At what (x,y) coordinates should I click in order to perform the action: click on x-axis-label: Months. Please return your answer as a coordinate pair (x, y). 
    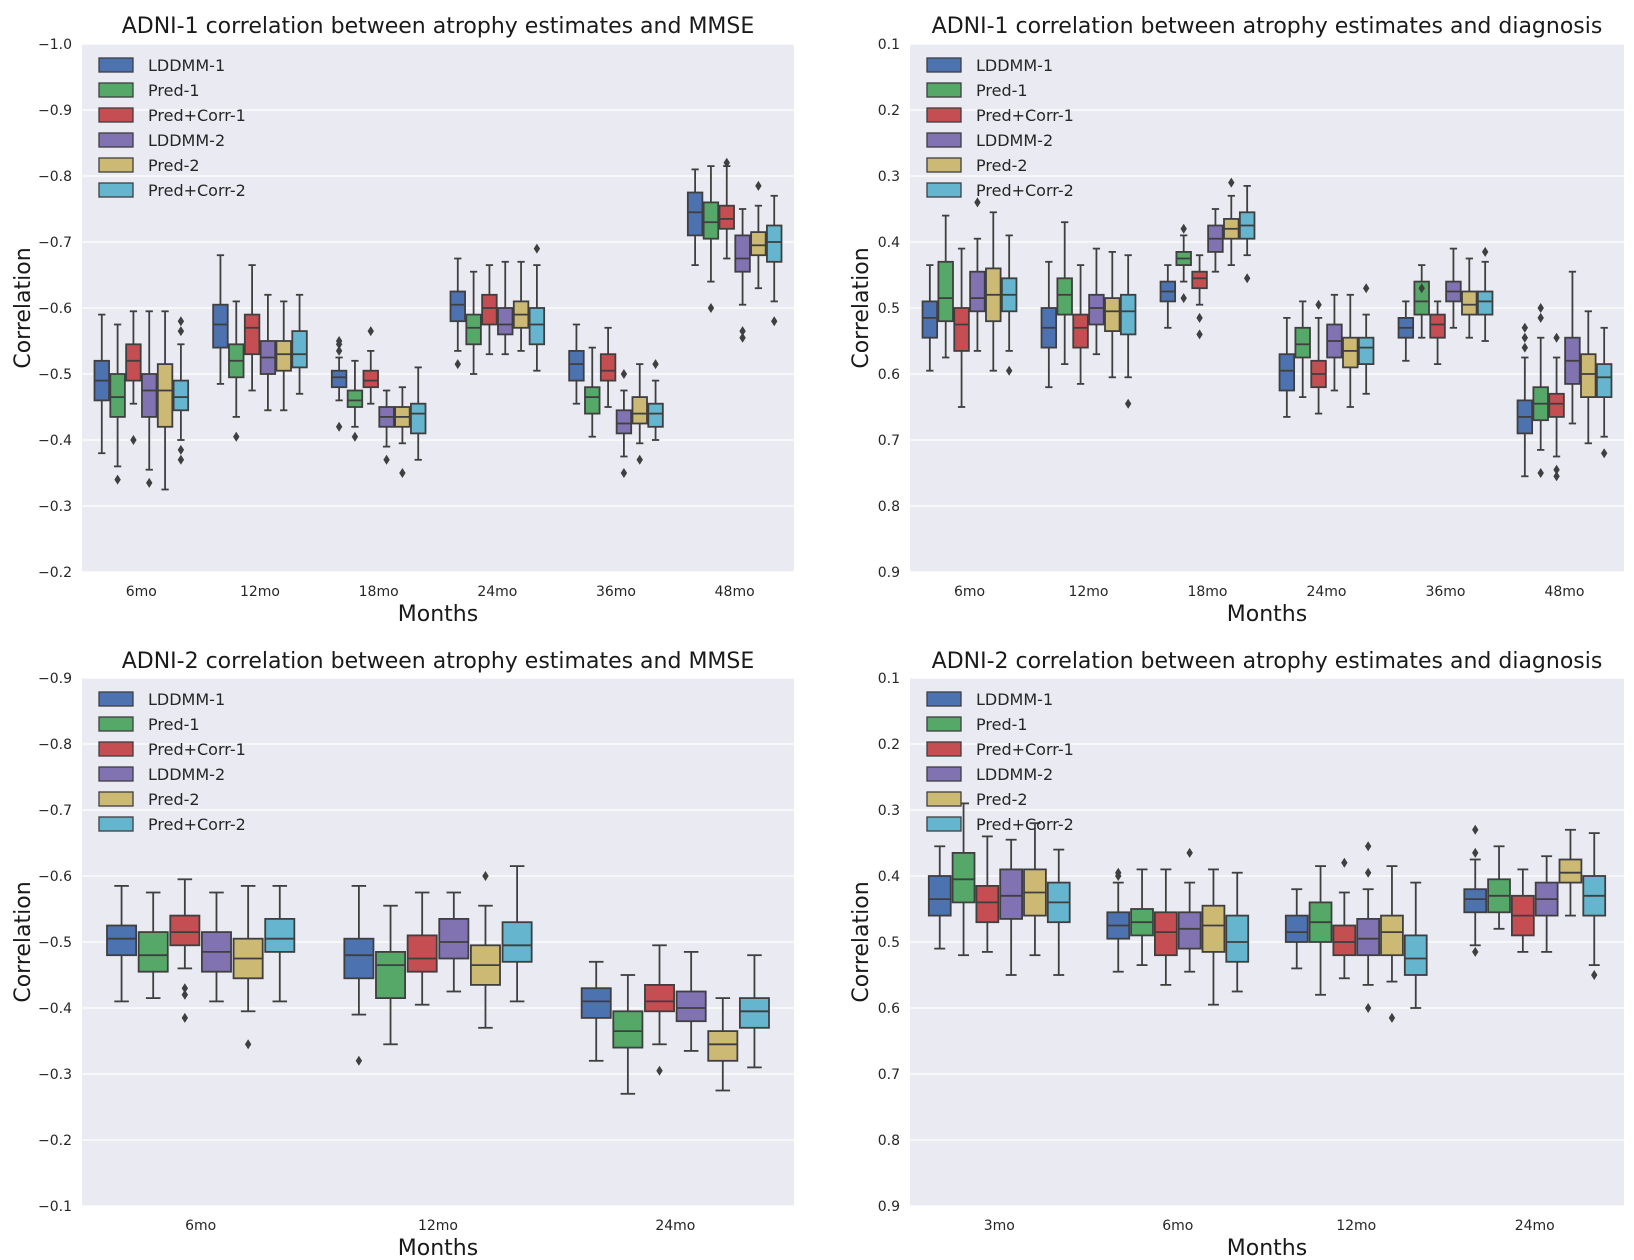
    Looking at the image, I should click on (438, 614).